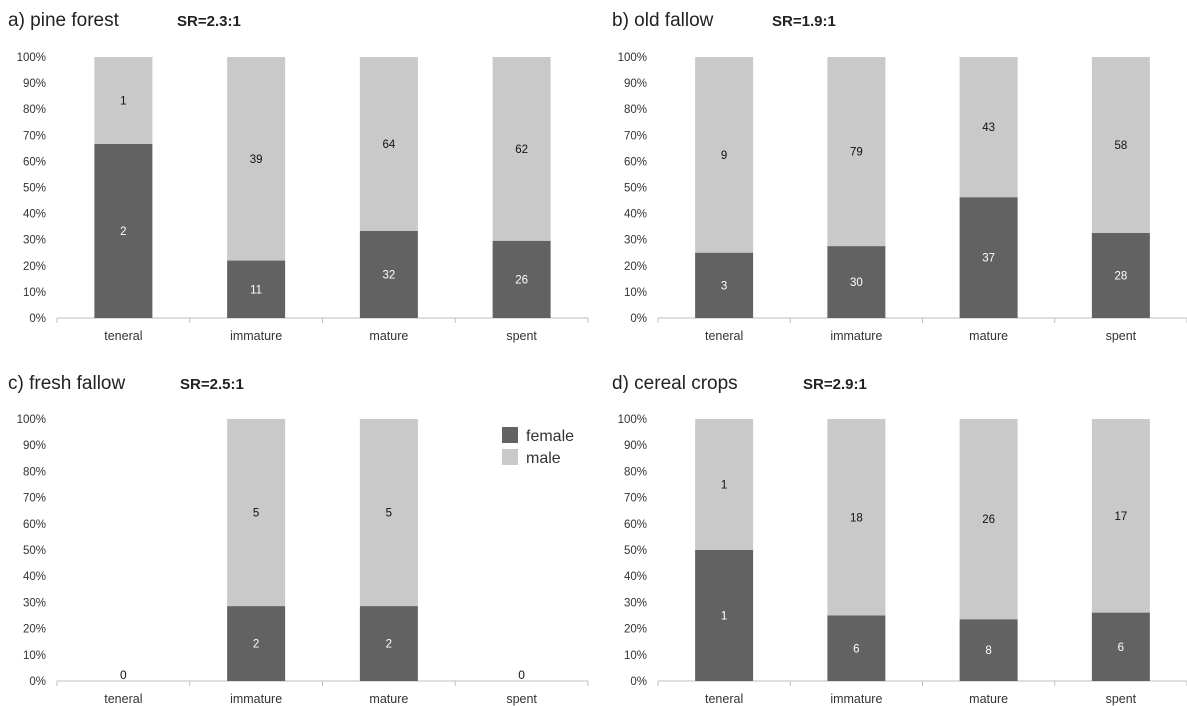 This screenshot has height=706, width=1187. Describe the element at coordinates (538, 447) in the screenshot. I see `legend: female male` at that location.